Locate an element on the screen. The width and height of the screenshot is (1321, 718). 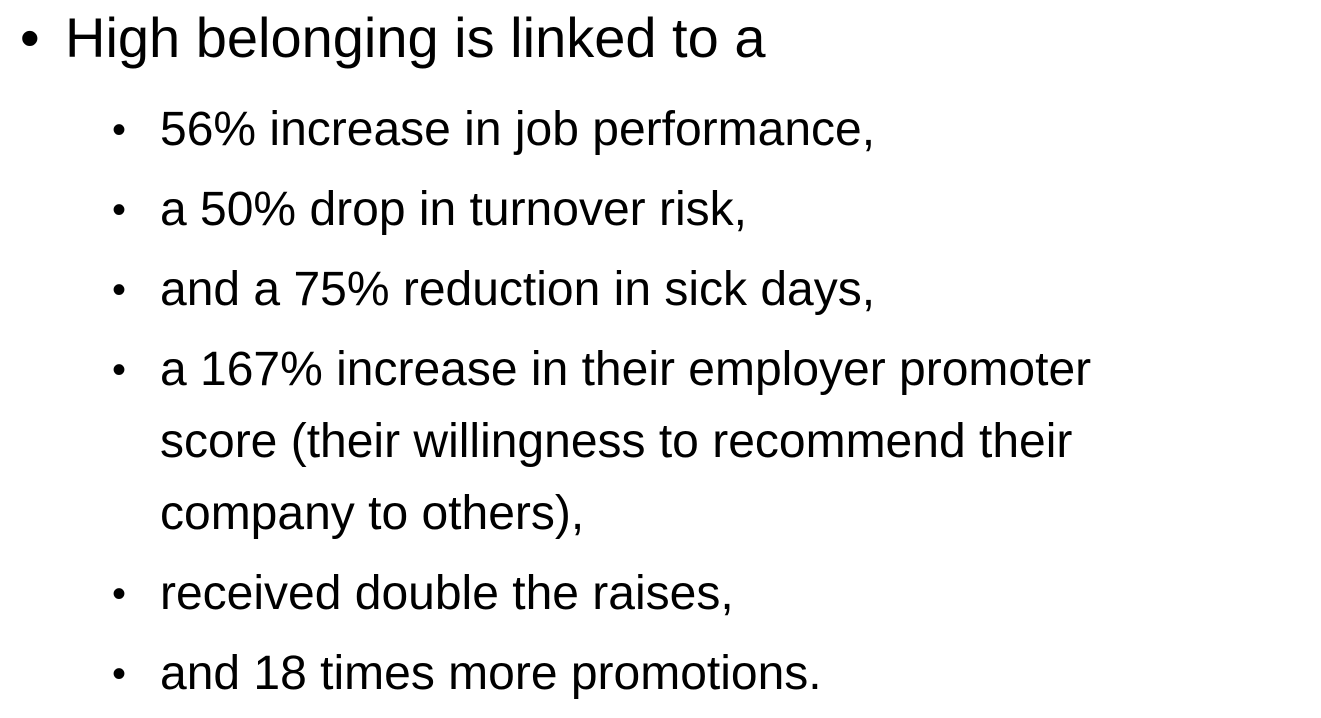
sub-item: • and 18 times more promotions. is located at coordinates (660, 674).